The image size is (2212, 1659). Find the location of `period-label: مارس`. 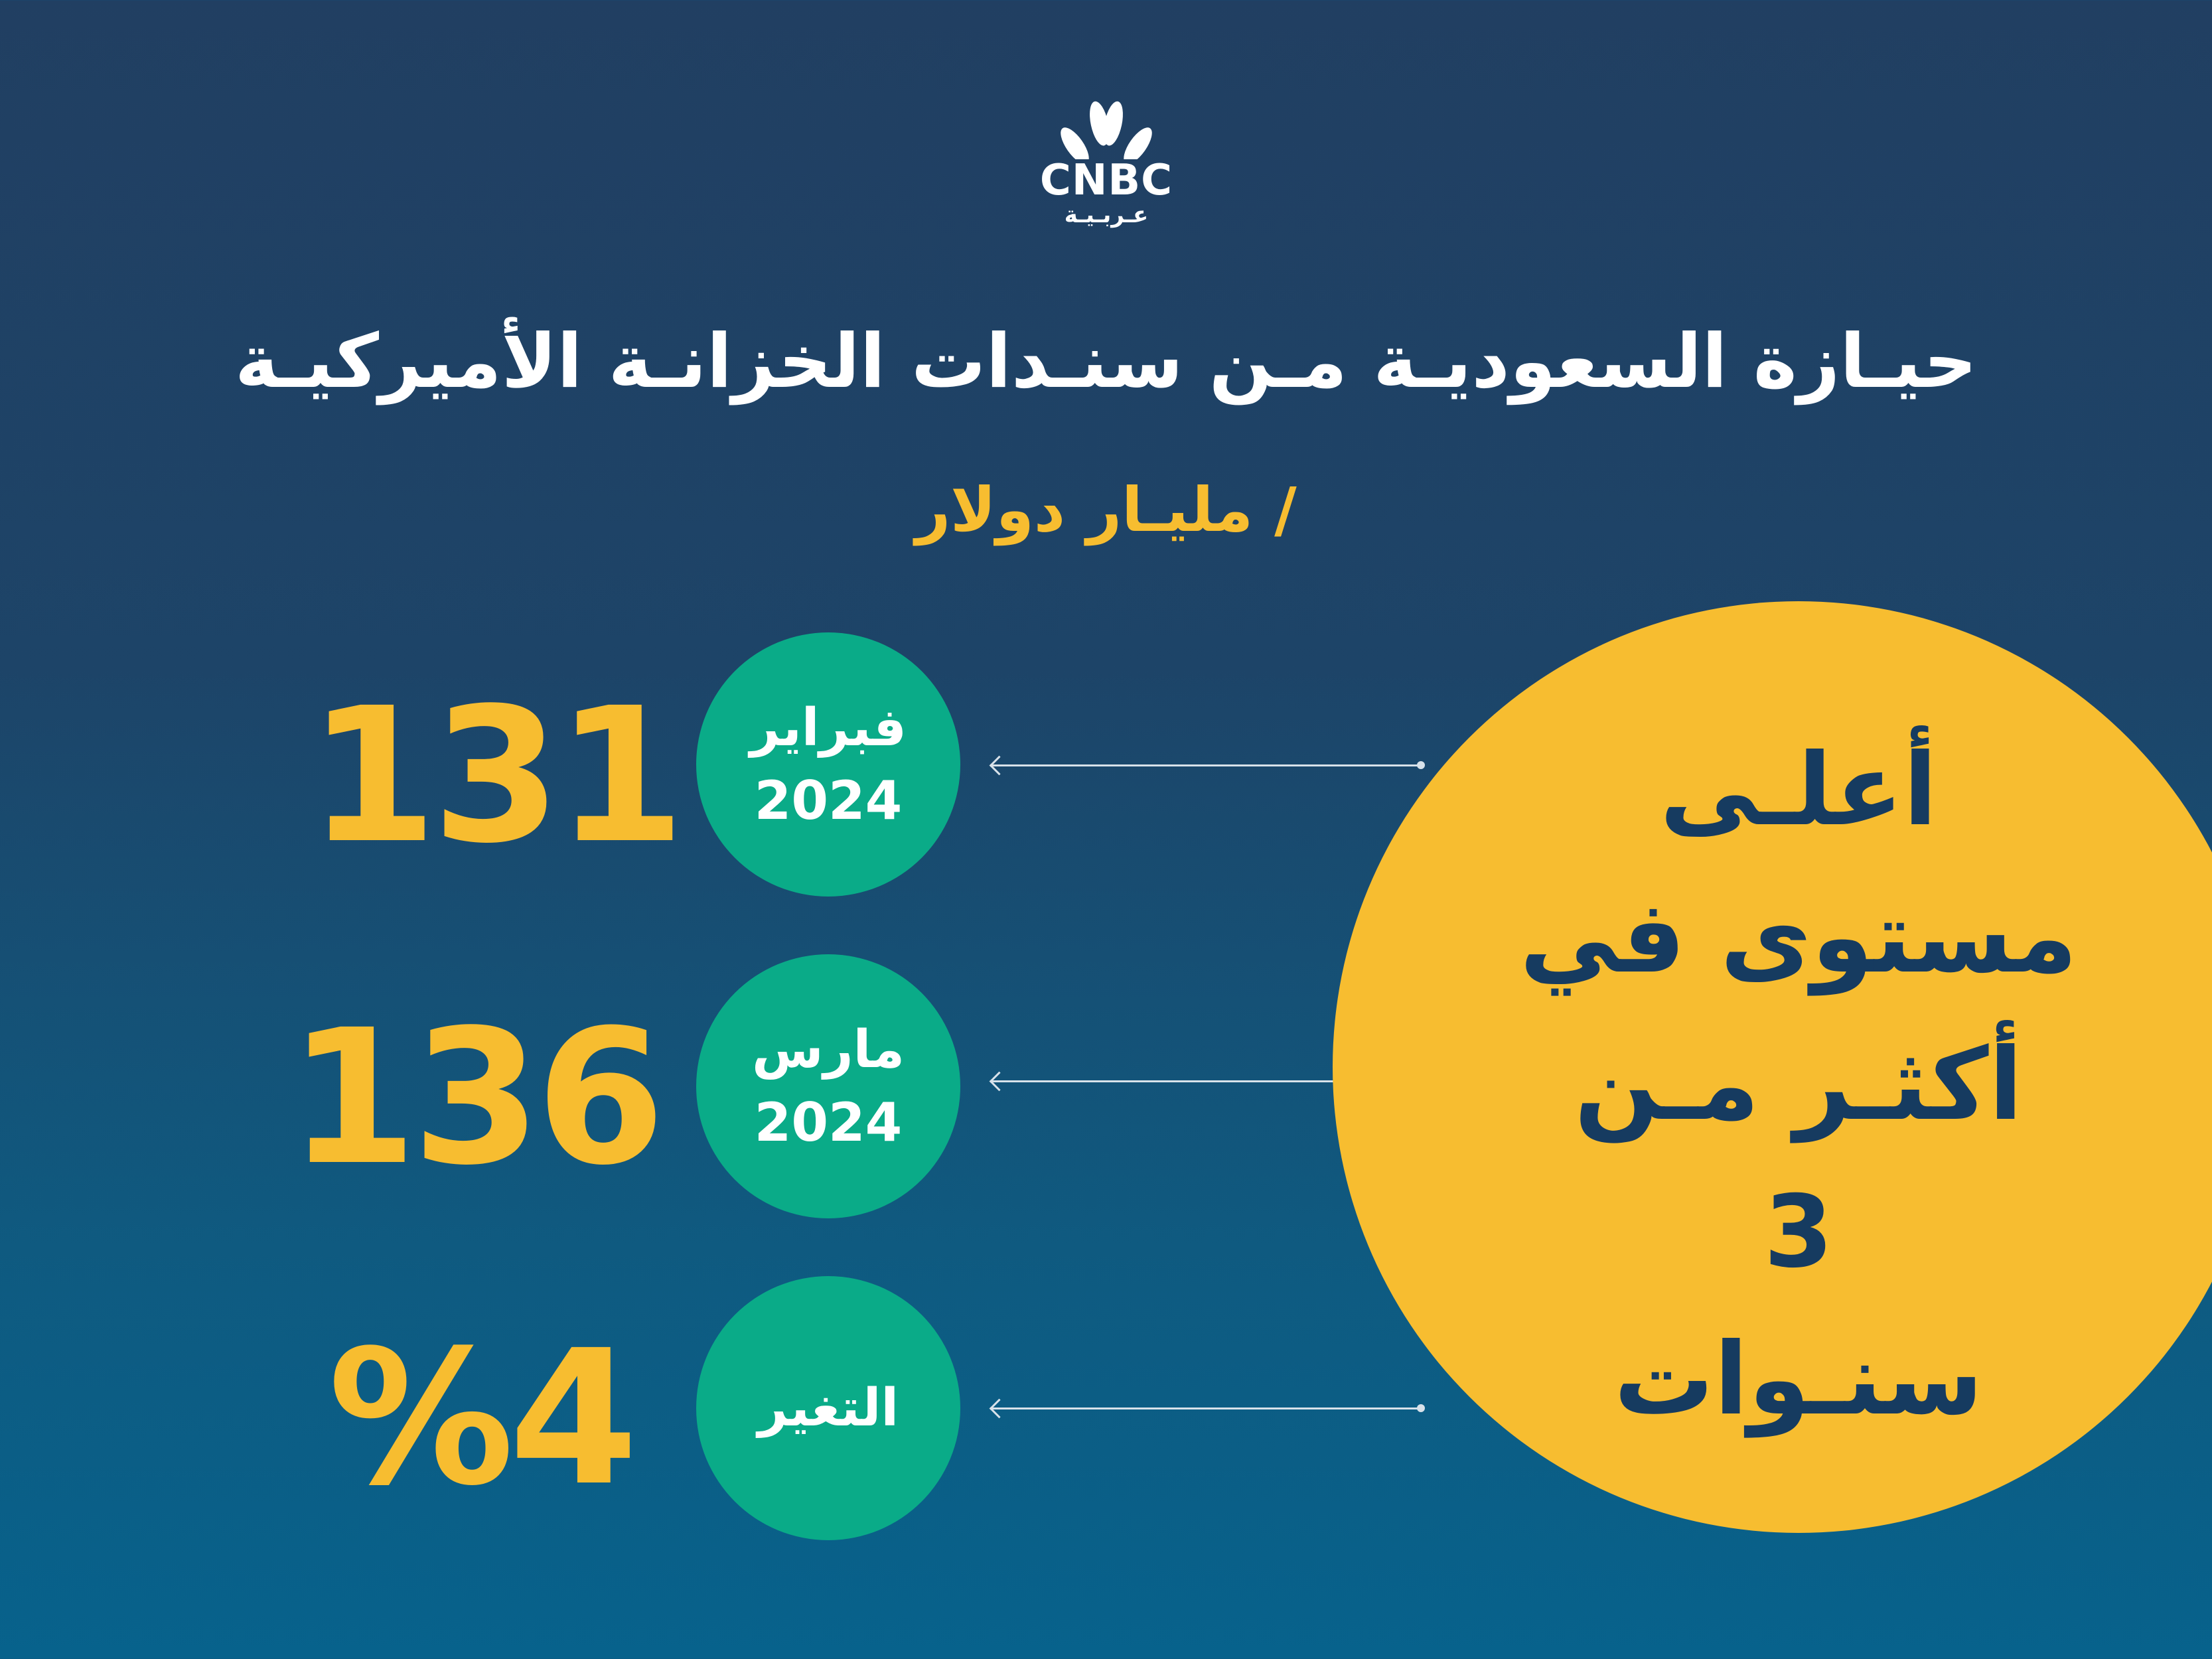

period-label: مارس is located at coordinates (828, 1050).